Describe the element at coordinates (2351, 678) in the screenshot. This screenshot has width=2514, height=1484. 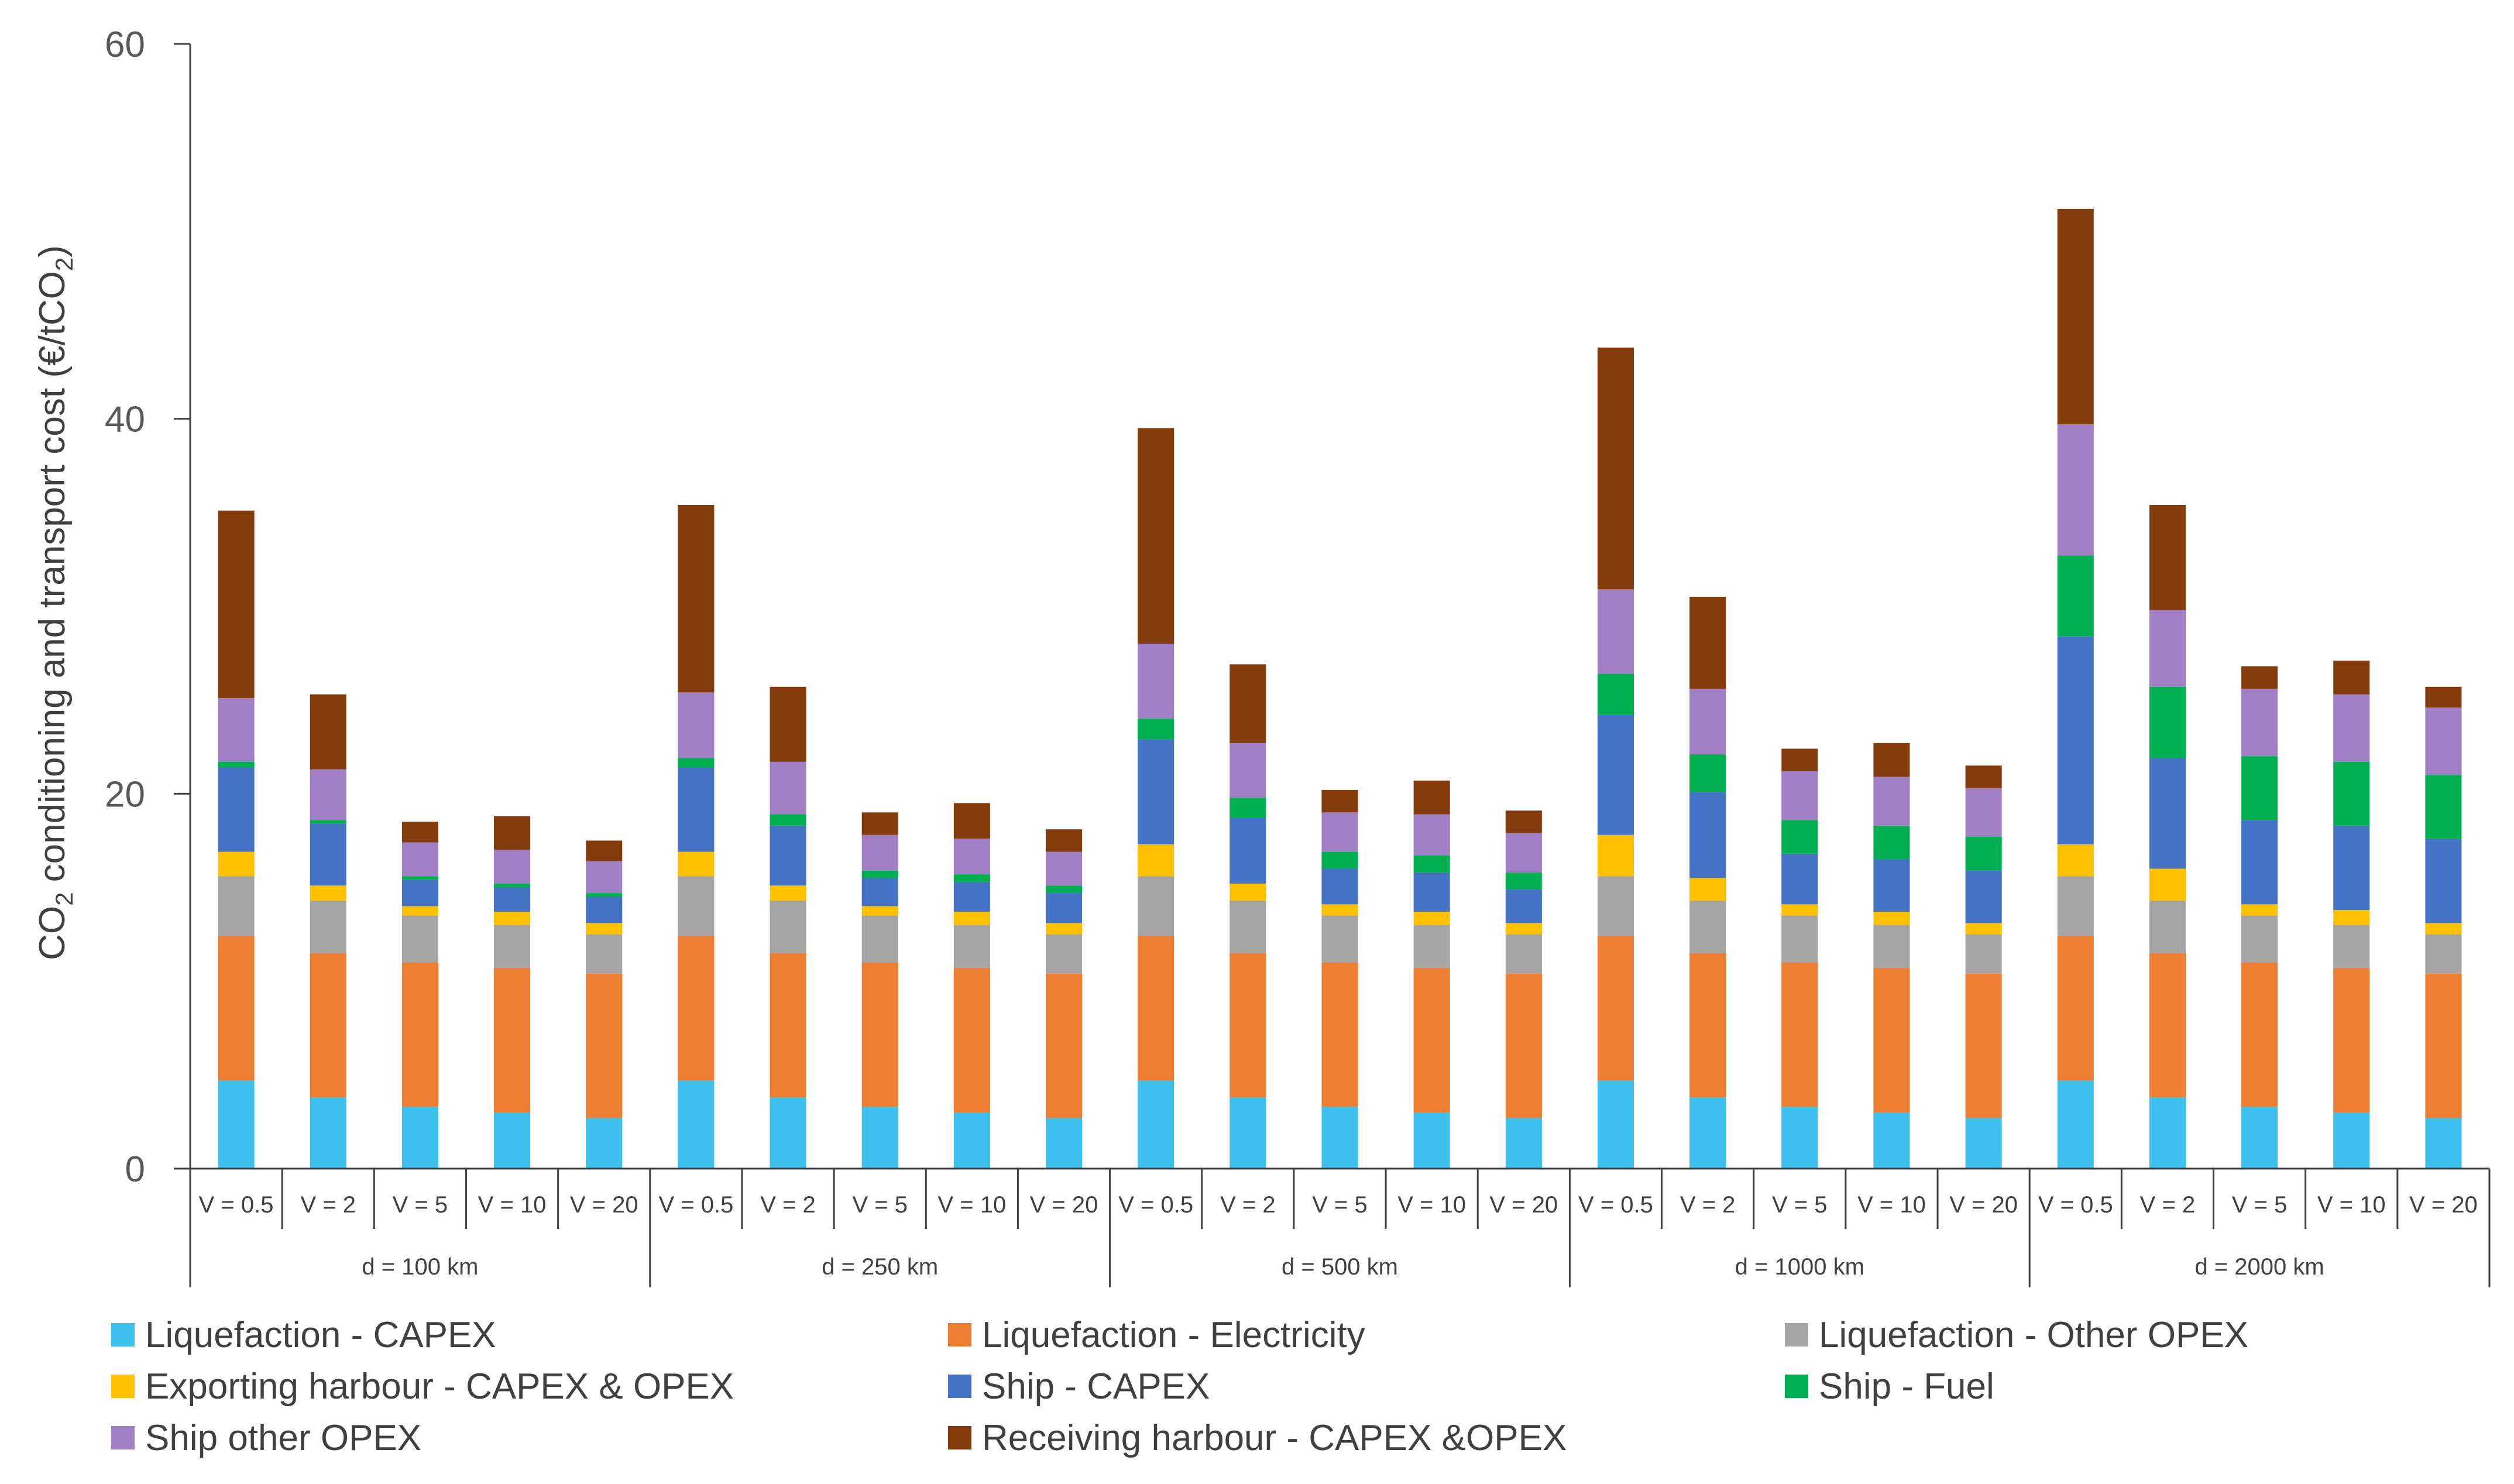
I see `bar-segment: Receiving harbour - CAPEX &OPEX: 1.8` at that location.